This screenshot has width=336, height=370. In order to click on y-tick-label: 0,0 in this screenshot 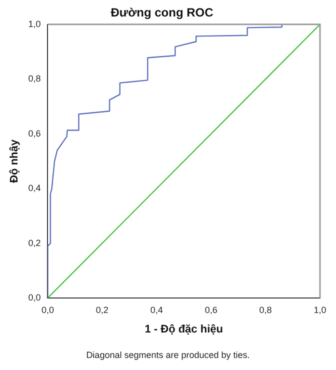, I will do `click(34, 297)`.